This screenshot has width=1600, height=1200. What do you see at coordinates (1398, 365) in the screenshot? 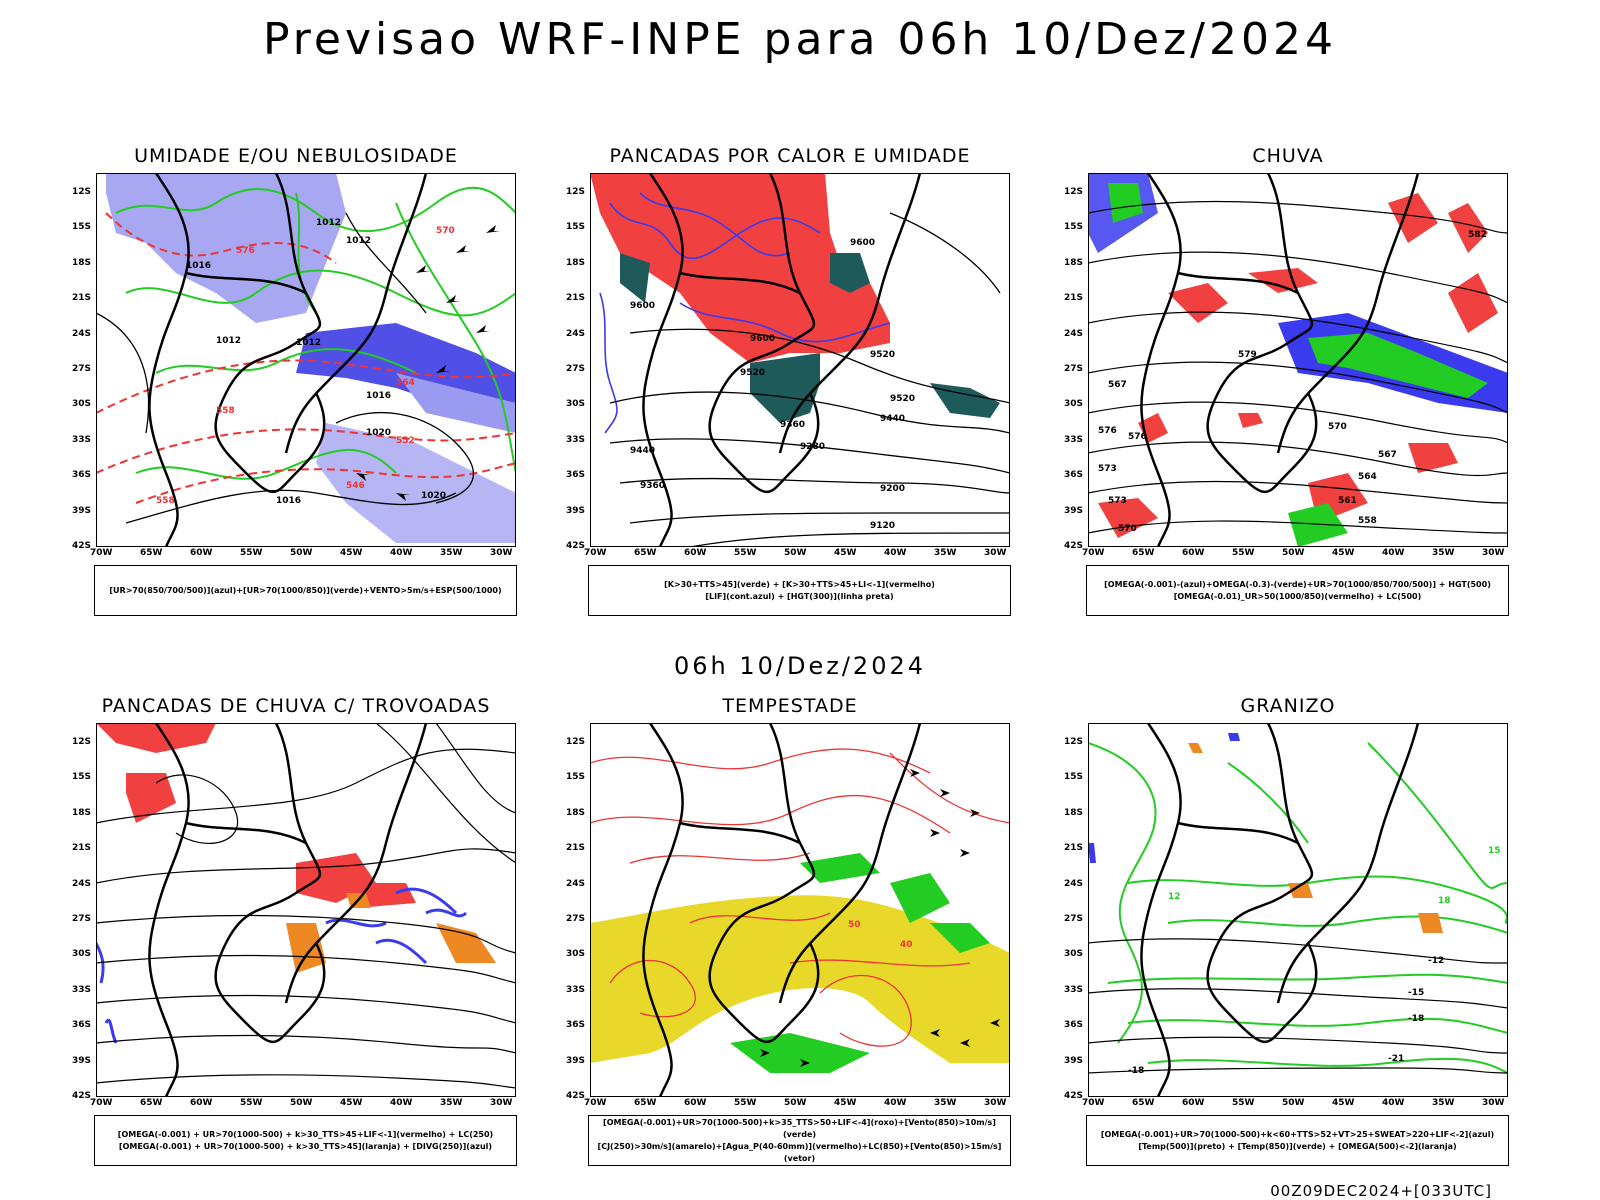
I see `green-rain-band` at bounding box center [1398, 365].